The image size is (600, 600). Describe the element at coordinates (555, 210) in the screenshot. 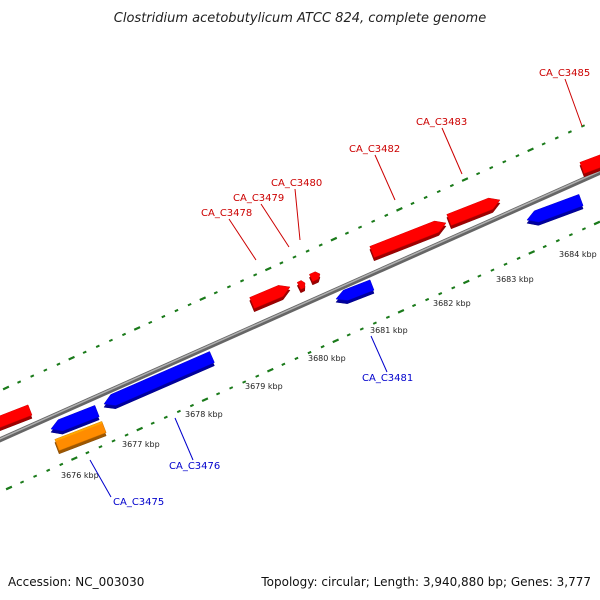

I see `gene-feature-ca-c3484` at that location.